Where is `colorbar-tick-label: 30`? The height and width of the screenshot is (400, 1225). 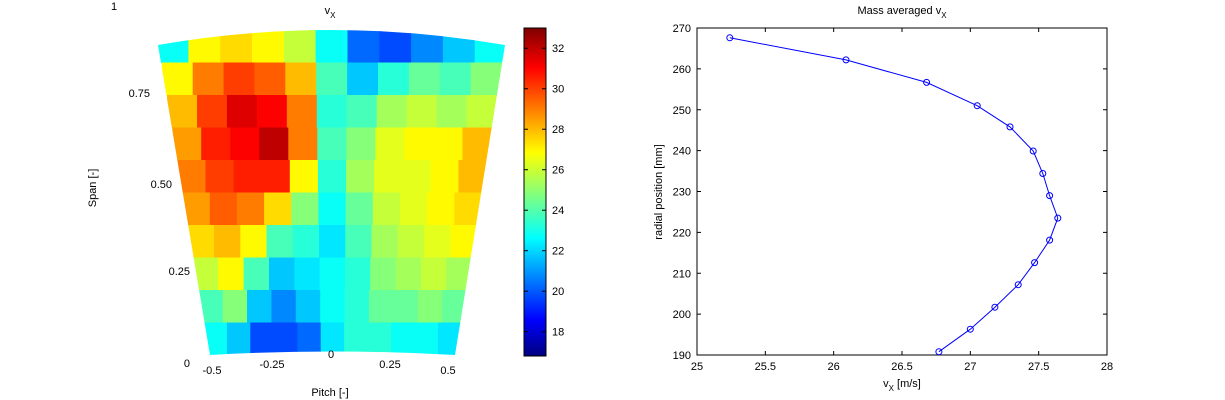
colorbar-tick-label: 30 is located at coordinates (558, 90).